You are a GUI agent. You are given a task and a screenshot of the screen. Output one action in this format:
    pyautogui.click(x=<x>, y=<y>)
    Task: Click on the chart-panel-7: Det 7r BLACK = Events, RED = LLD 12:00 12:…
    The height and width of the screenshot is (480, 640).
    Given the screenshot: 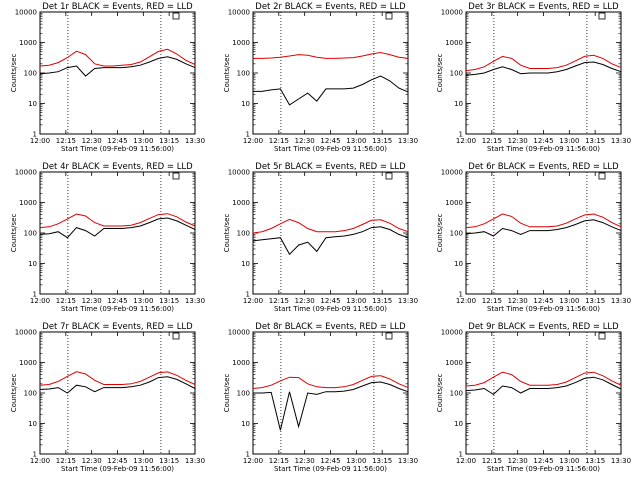 What is the action you would take?
    pyautogui.click(x=107, y=397)
    